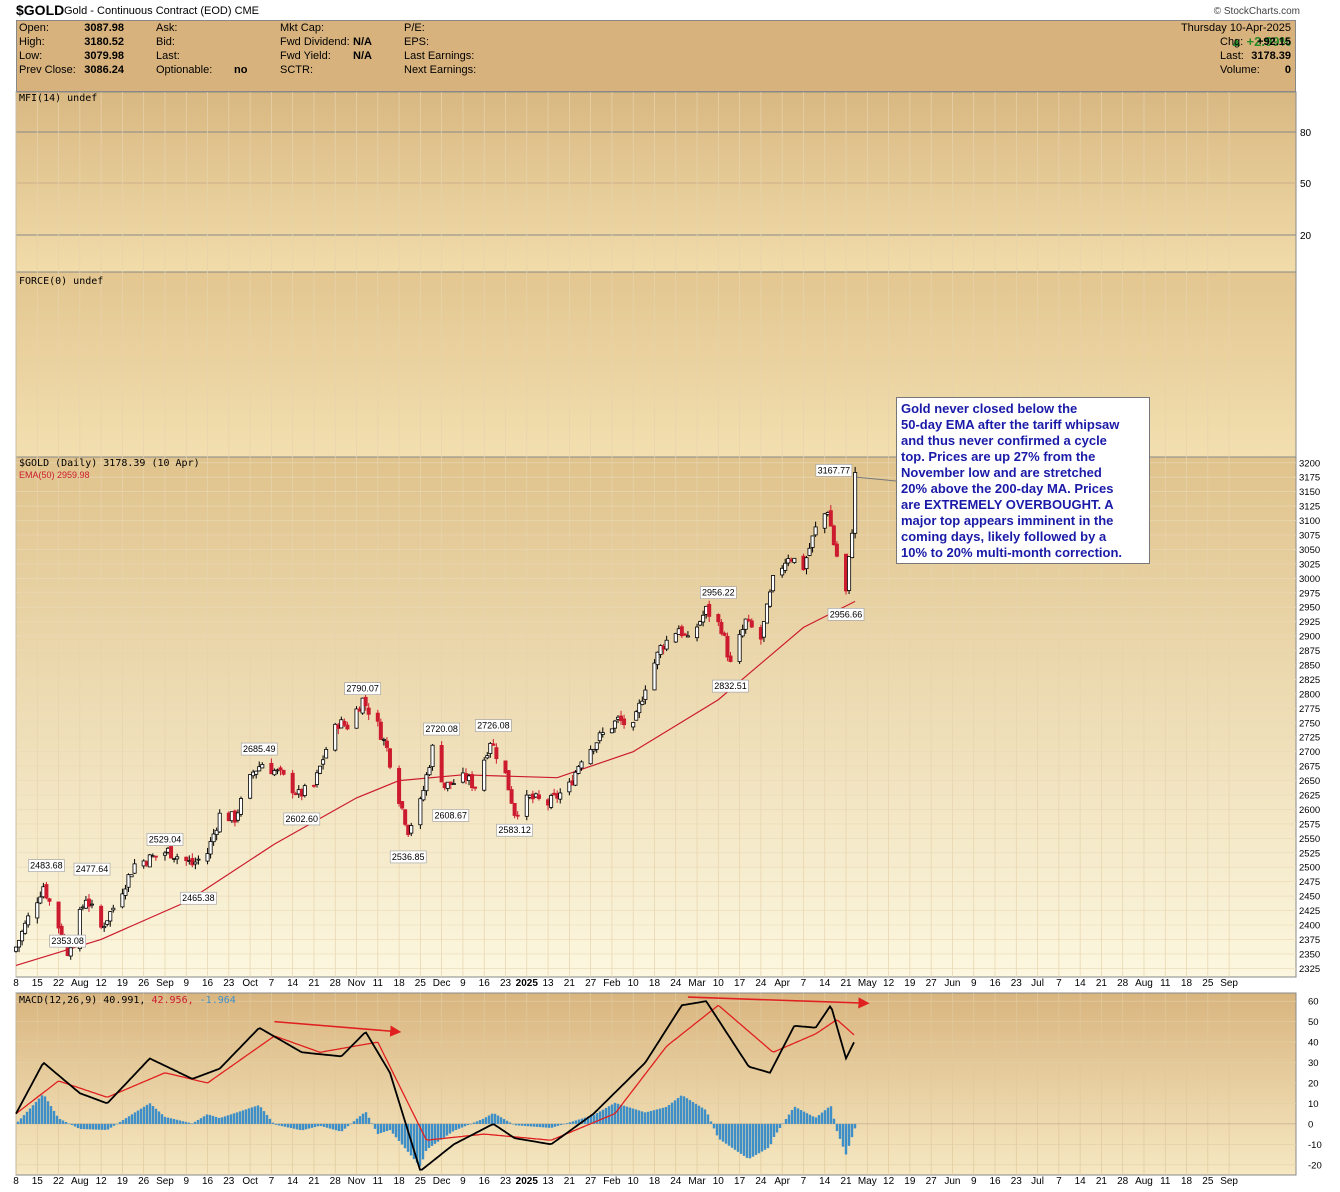 This screenshot has width=1340, height=1192. What do you see at coordinates (1012, 552) in the screenshot?
I see `annotation-line: 10% to 20% multi-month correction.` at bounding box center [1012, 552].